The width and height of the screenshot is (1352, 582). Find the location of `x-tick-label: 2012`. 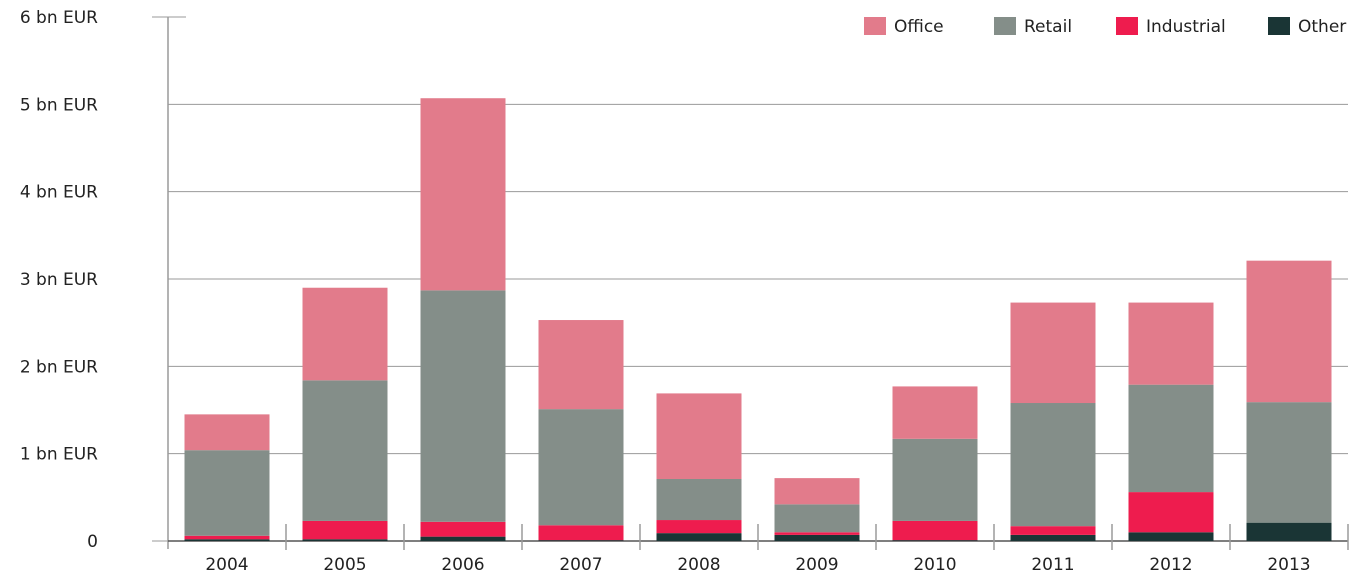

x-tick-label: 2012 is located at coordinates (1170, 565).